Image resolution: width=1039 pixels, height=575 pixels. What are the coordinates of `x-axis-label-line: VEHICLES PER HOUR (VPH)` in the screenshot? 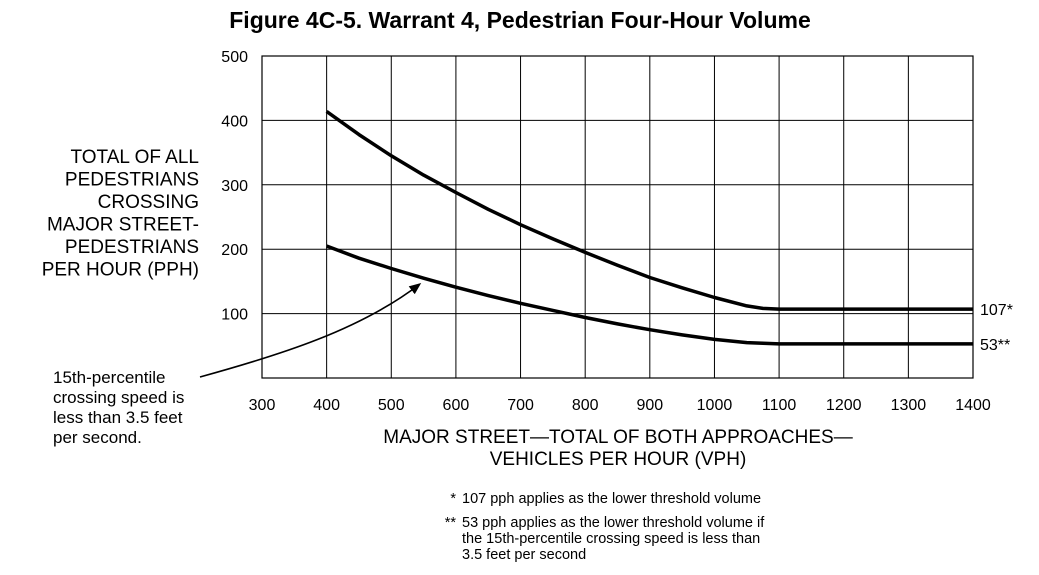 It's located at (618, 459).